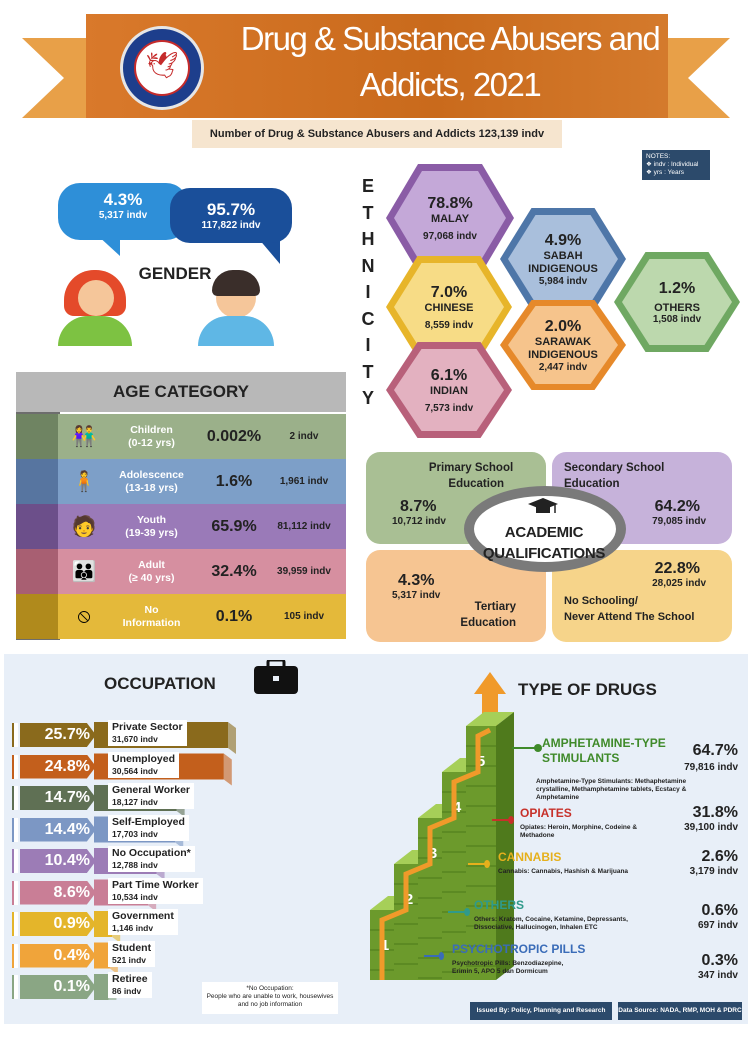  What do you see at coordinates (433, 853) in the screenshot?
I see `step-number: 3` at bounding box center [433, 853].